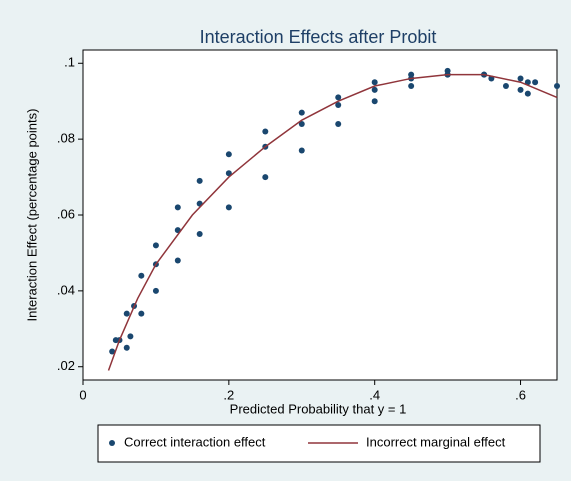 Image resolution: width=571 pixels, height=481 pixels. Describe the element at coordinates (66, 365) in the screenshot. I see `y-tick-label: .02` at that location.